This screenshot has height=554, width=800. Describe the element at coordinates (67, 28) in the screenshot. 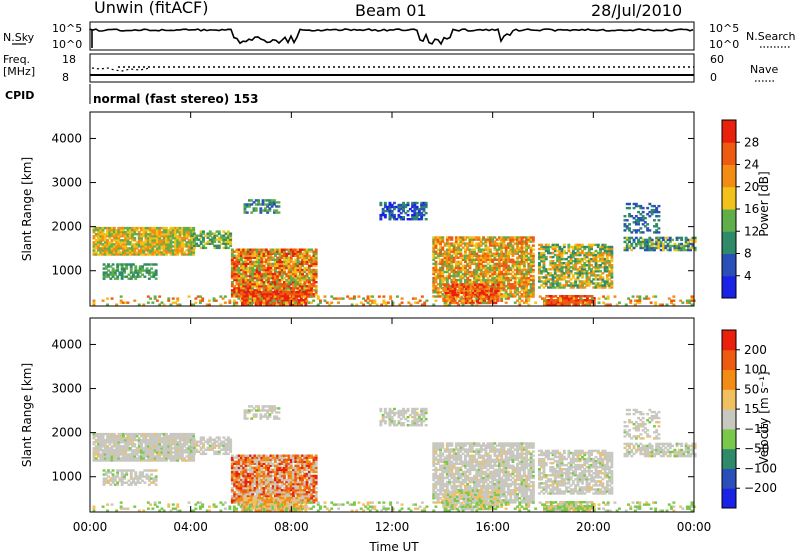

I see `nsky-top-tick: 10^5` at that location.